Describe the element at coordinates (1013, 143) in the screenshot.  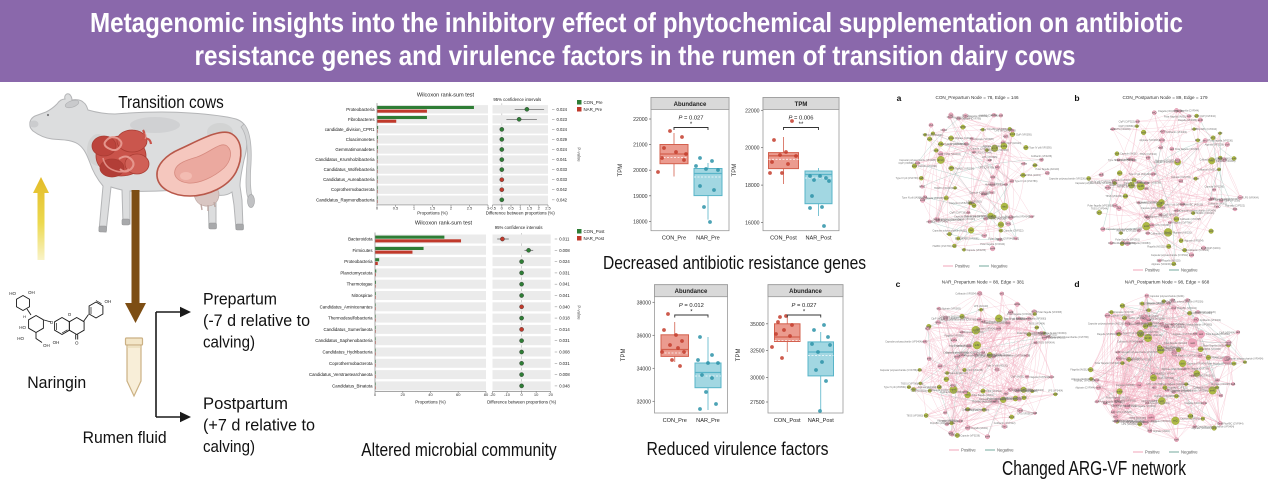
I see `svg-text: ClpP (AI0120)` at that location.